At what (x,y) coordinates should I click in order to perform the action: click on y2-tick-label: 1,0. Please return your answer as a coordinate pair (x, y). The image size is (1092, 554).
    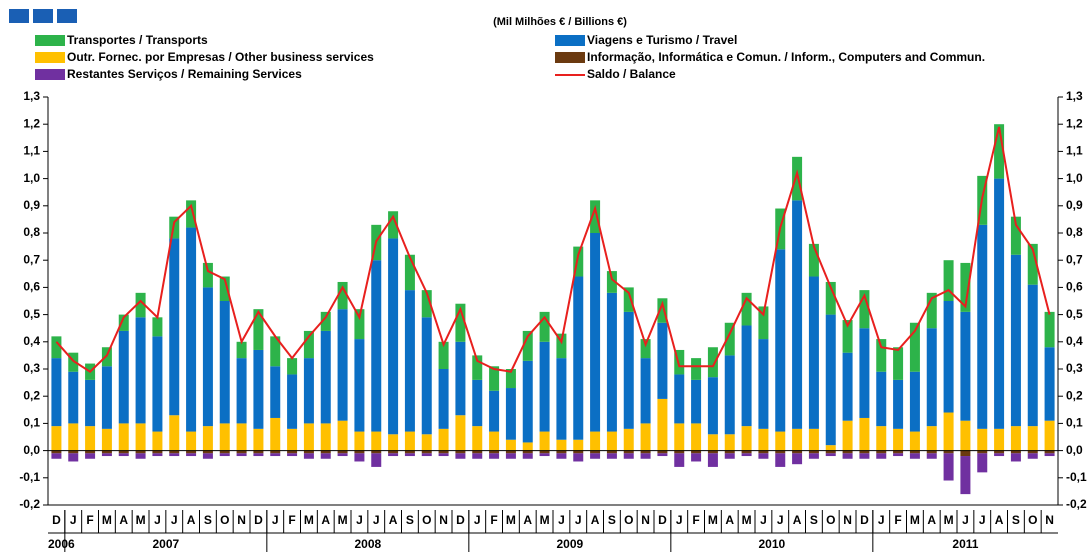
    Looking at the image, I should click on (1074, 178).